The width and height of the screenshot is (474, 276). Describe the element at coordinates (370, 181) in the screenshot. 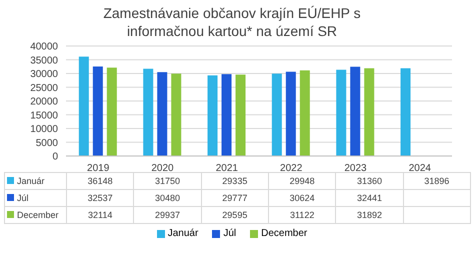

I see `data-label: 31360` at that location.